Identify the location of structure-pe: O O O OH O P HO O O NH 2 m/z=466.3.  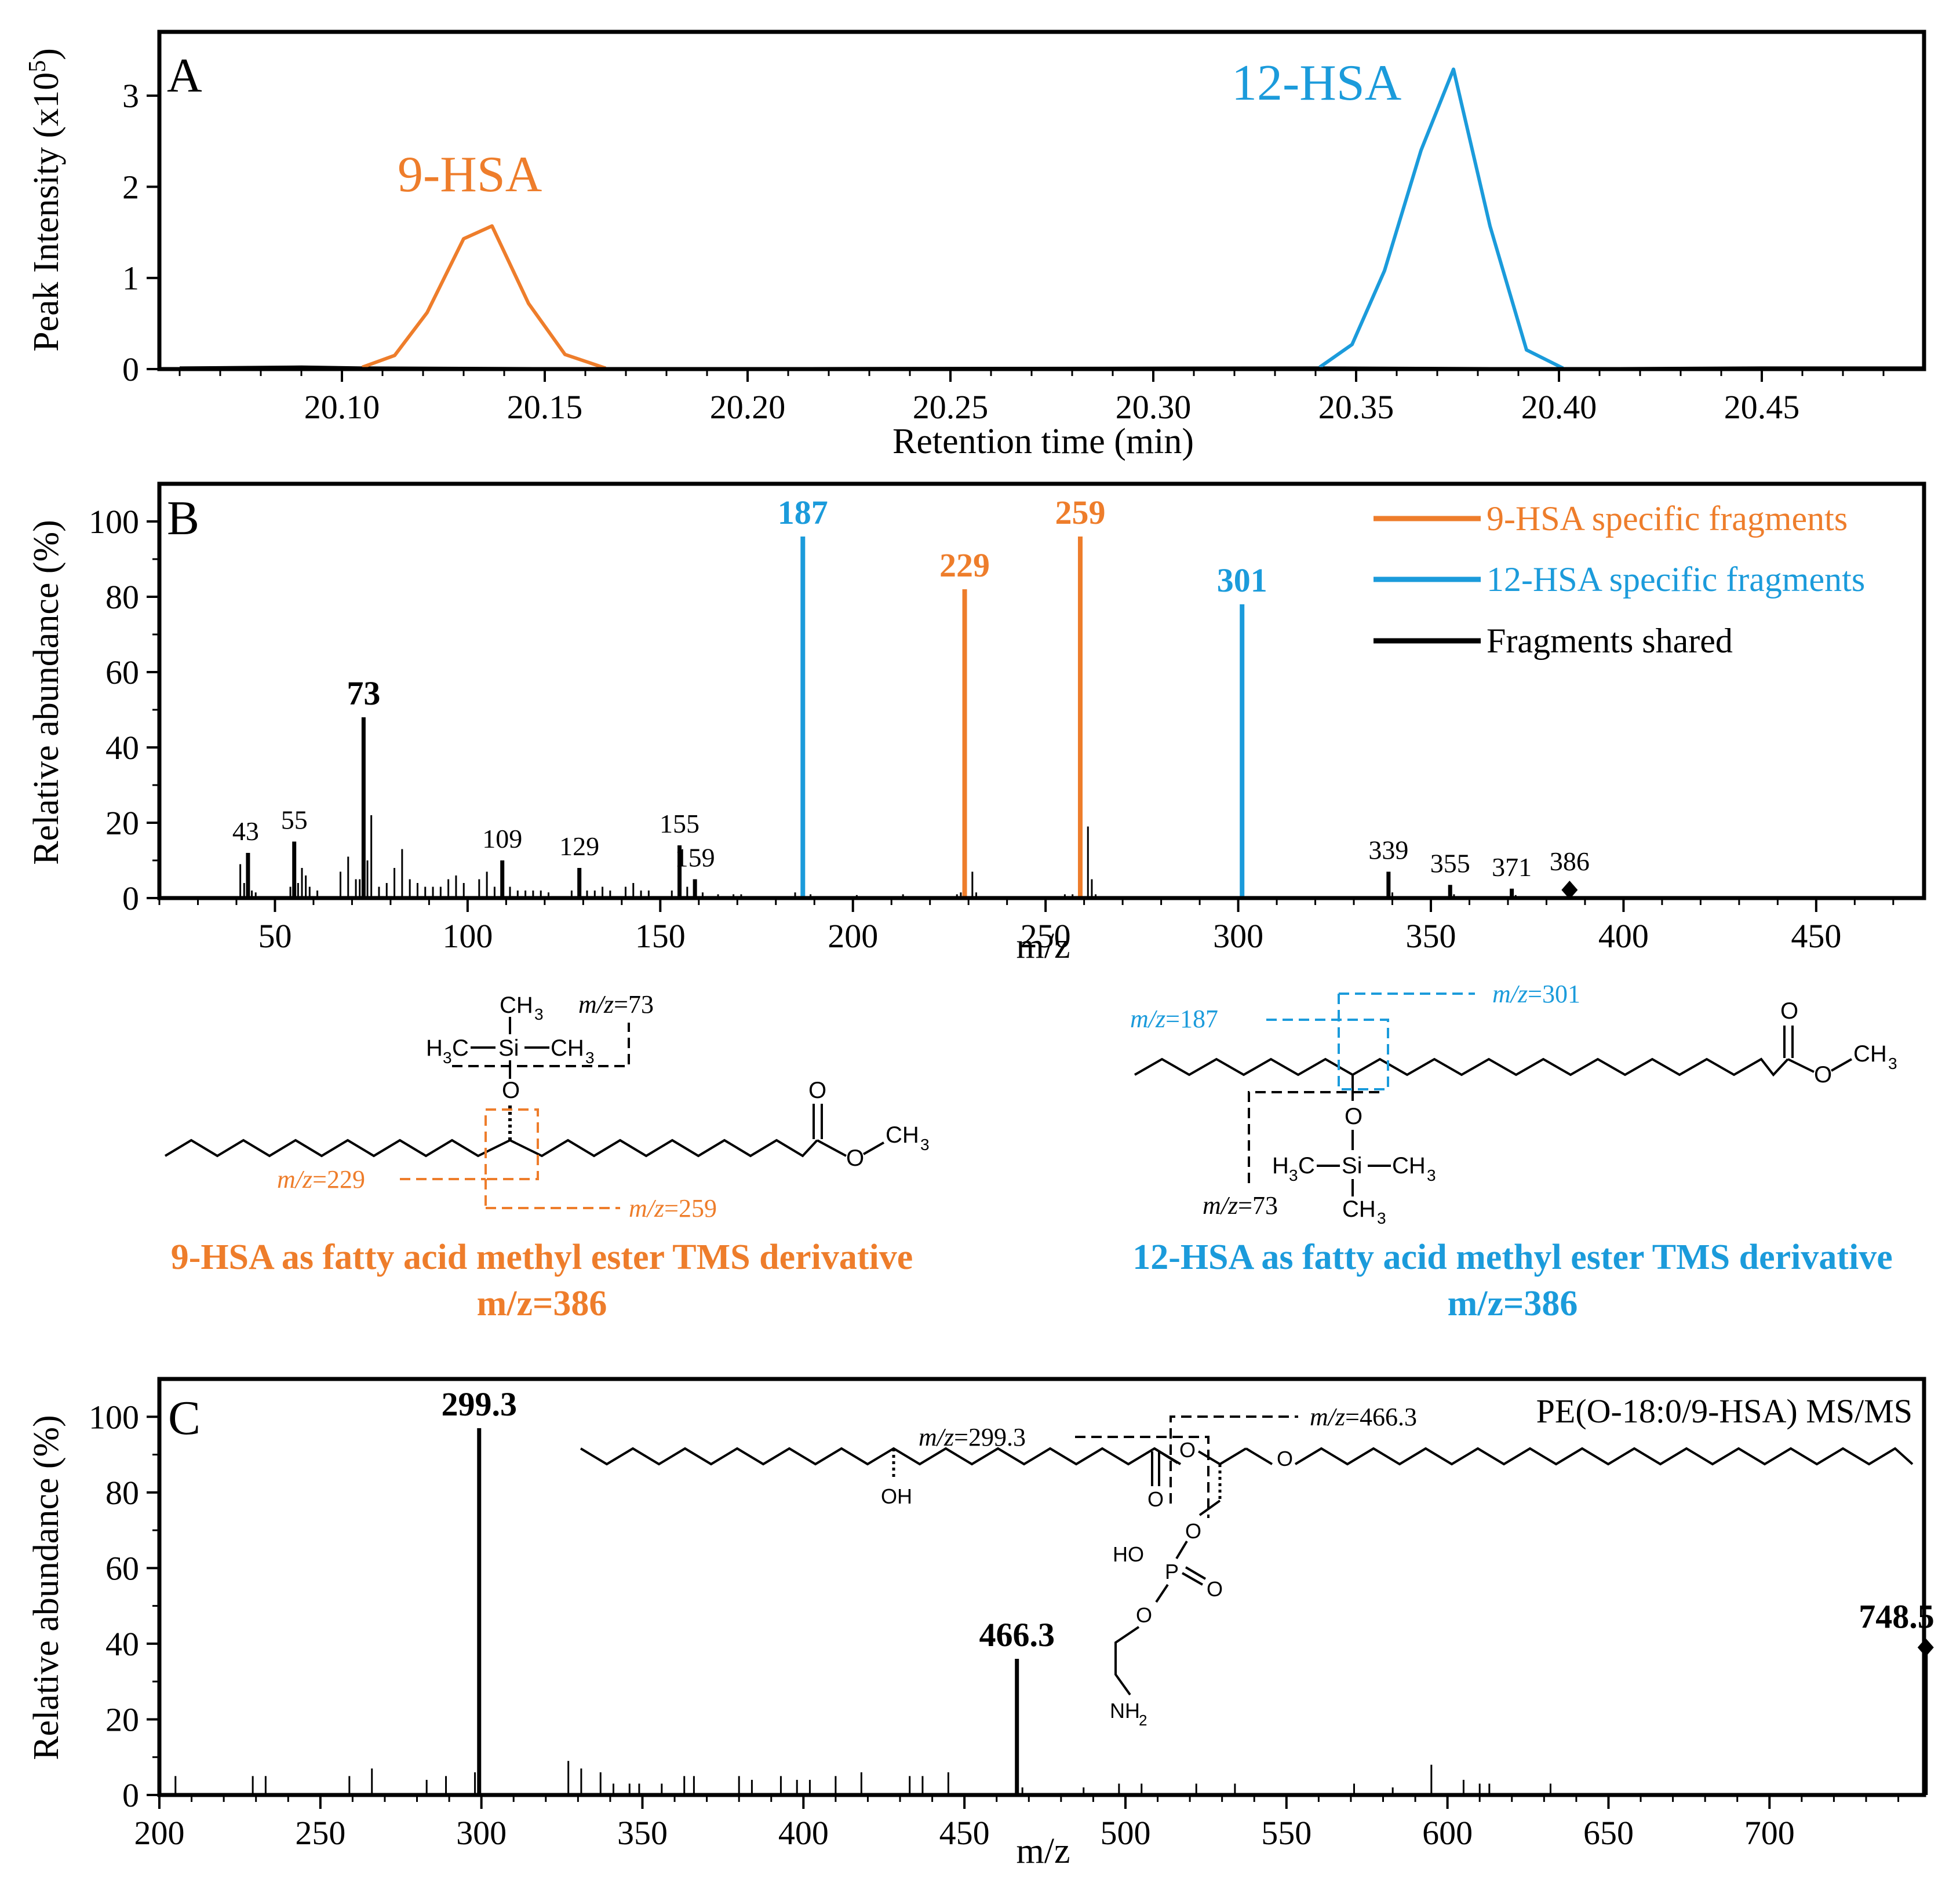
(1247, 1566).